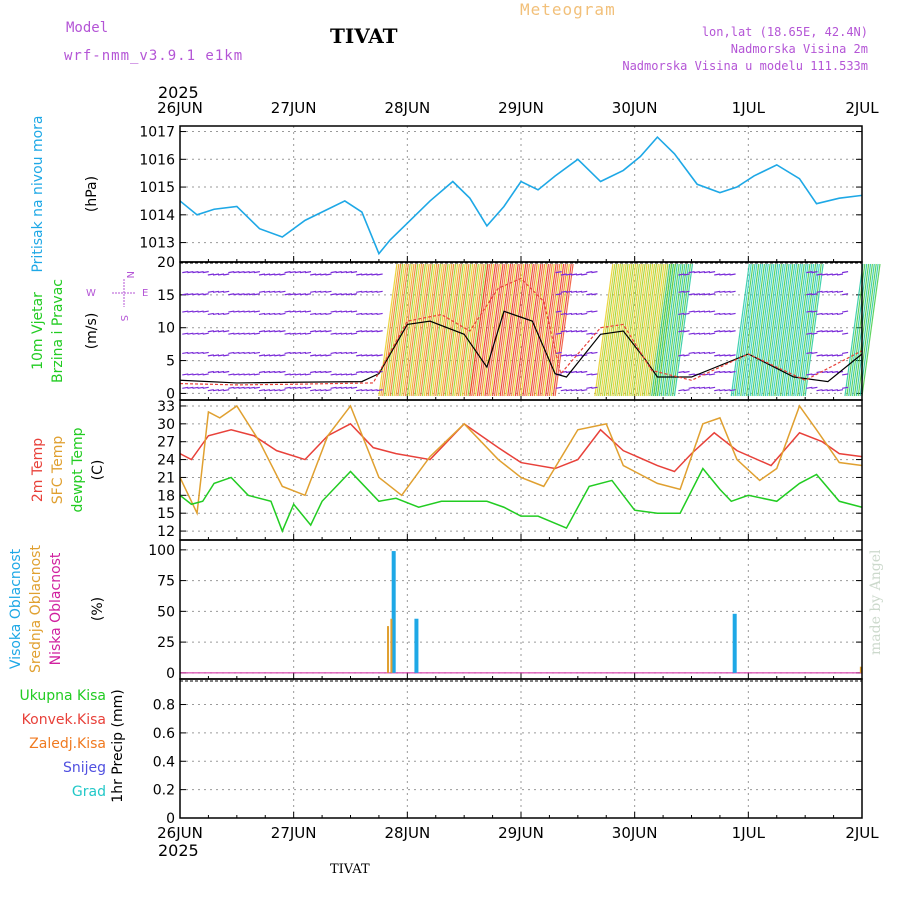 Image resolution: width=900 pixels, height=900 pixels. I want to click on station-title: TIVAT, so click(364, 36).